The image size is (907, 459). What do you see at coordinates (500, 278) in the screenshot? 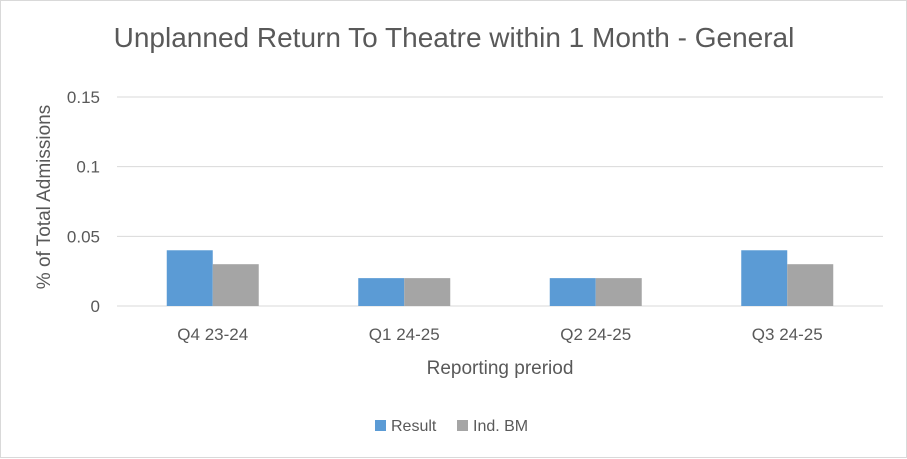
I see `bars` at bounding box center [500, 278].